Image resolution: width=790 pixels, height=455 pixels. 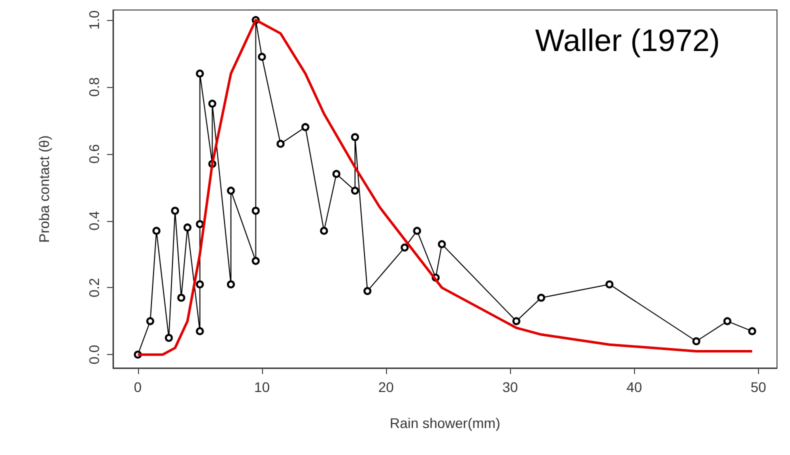 What do you see at coordinates (386, 387) in the screenshot?
I see `x-tick-label: 20` at bounding box center [386, 387].